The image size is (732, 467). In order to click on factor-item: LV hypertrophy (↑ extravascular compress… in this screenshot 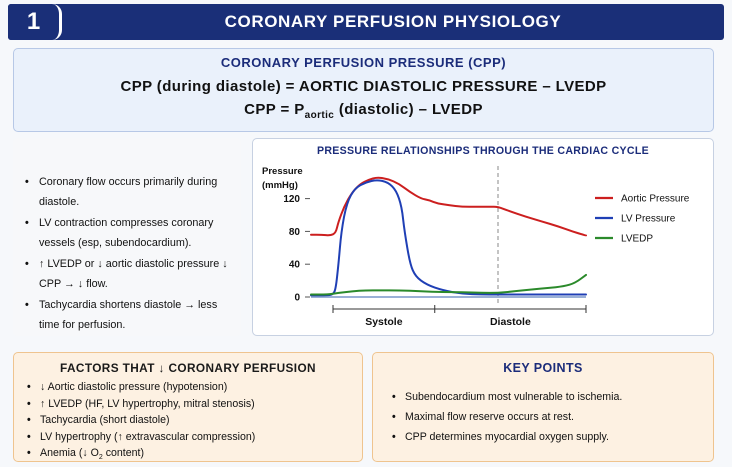, I will do `click(194, 437)`.